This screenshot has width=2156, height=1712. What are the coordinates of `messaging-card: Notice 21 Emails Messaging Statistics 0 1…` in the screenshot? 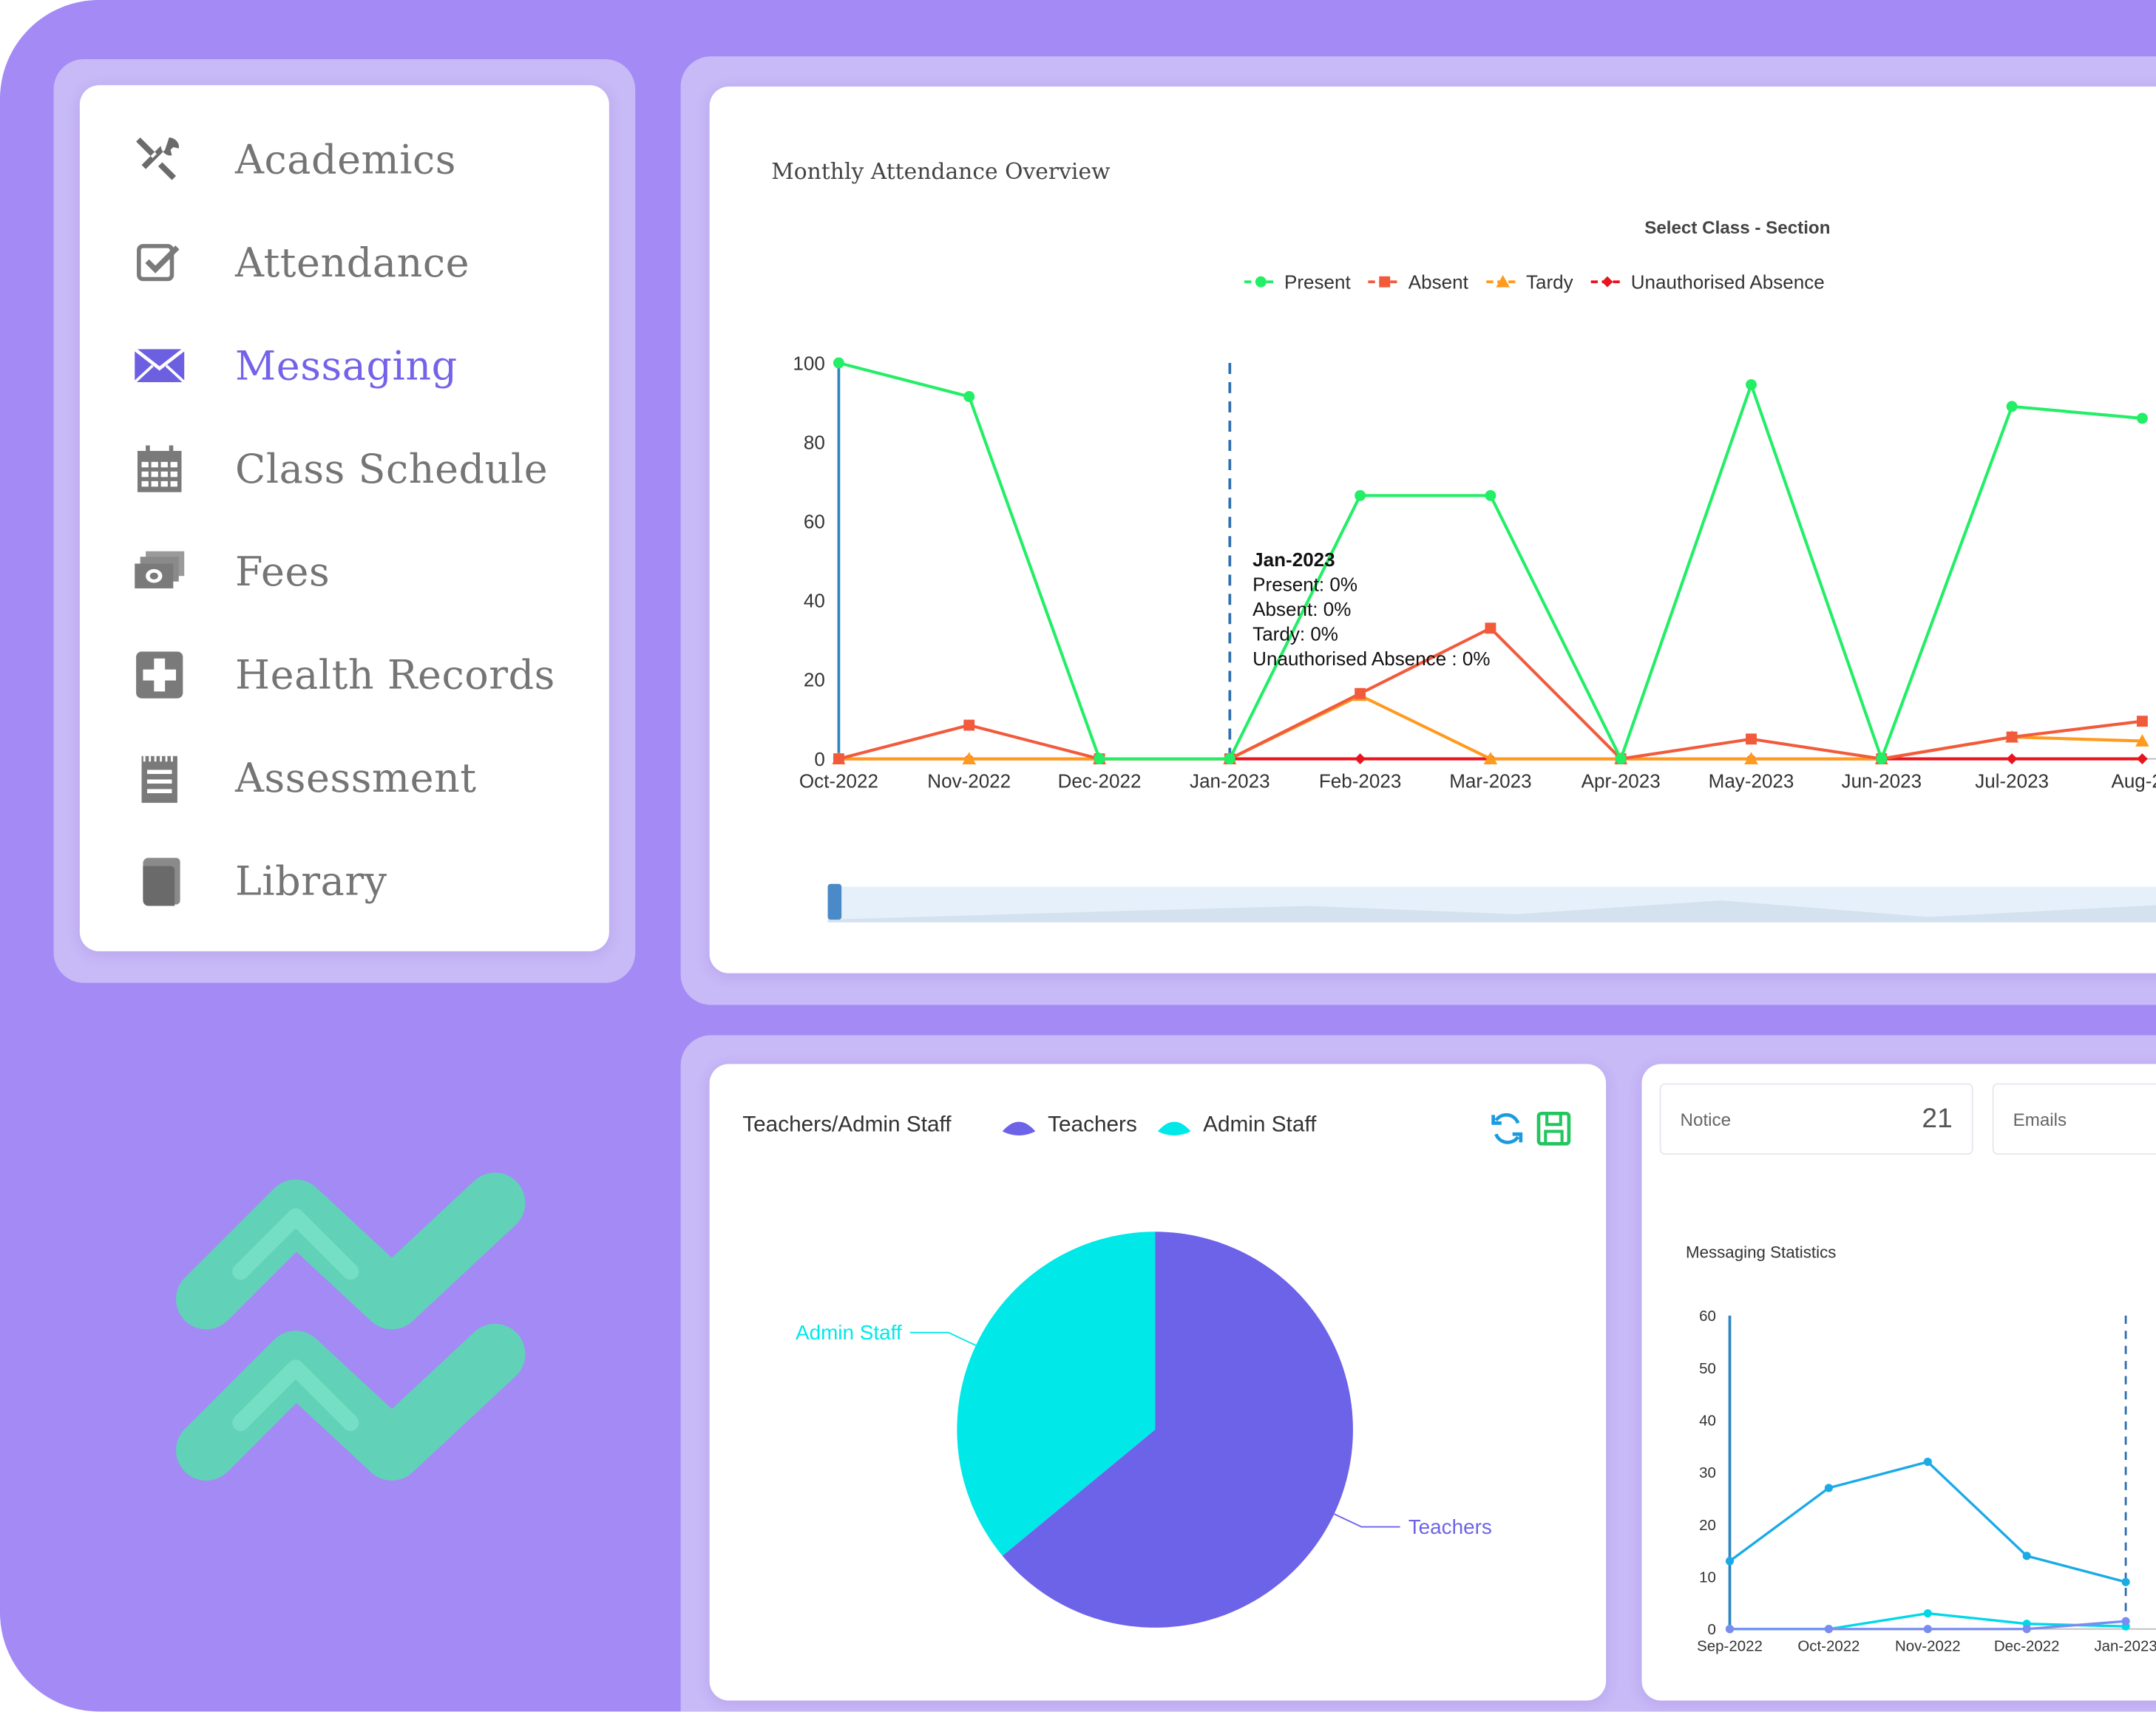 It's located at (1898, 1382).